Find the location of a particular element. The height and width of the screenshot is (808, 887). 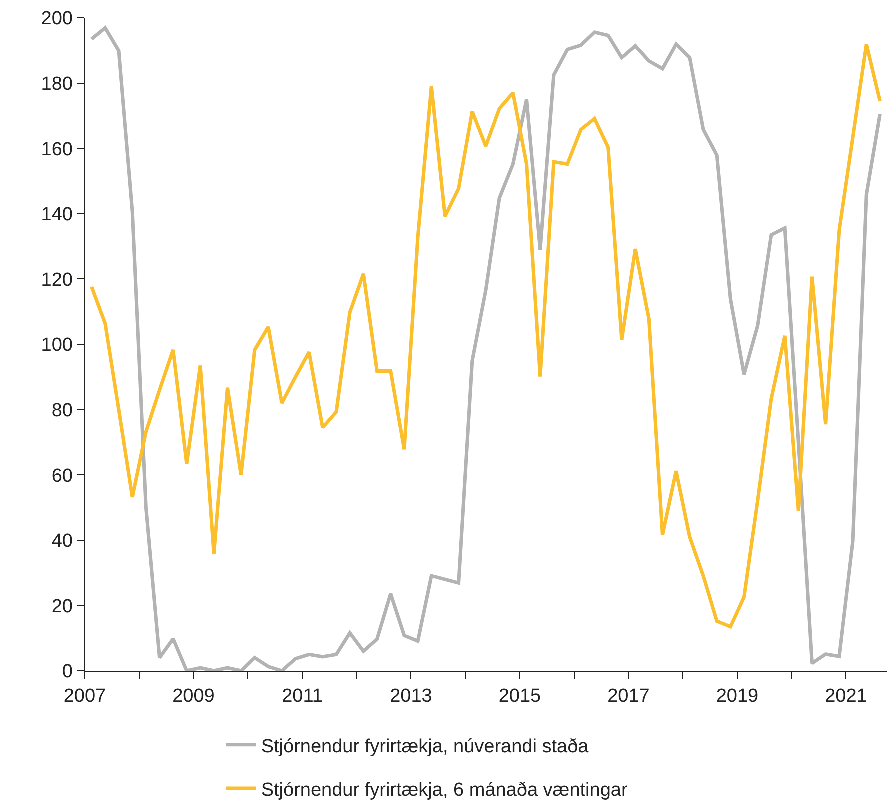

x-tick-label: 2017 is located at coordinates (629, 696).